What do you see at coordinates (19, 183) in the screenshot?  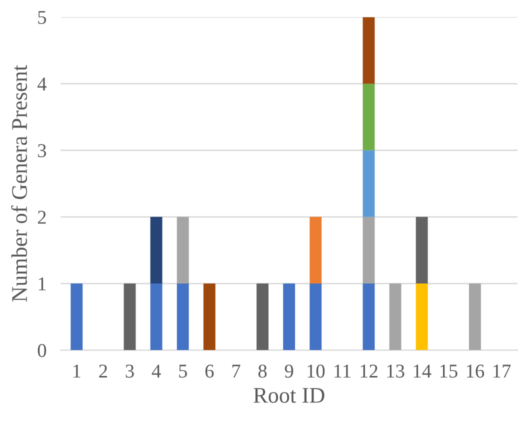 I see `y-axis-title: Number of Genera Present` at bounding box center [19, 183].